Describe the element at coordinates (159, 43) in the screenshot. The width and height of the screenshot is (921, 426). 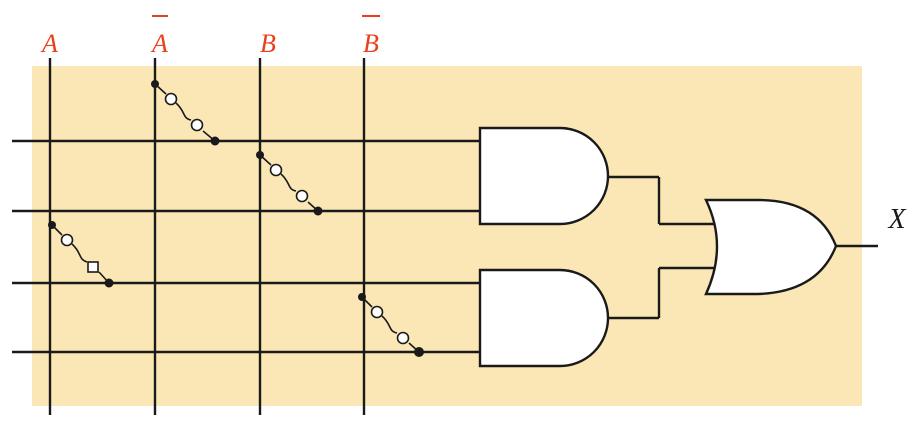
I see `input-label-a-not: A` at that location.